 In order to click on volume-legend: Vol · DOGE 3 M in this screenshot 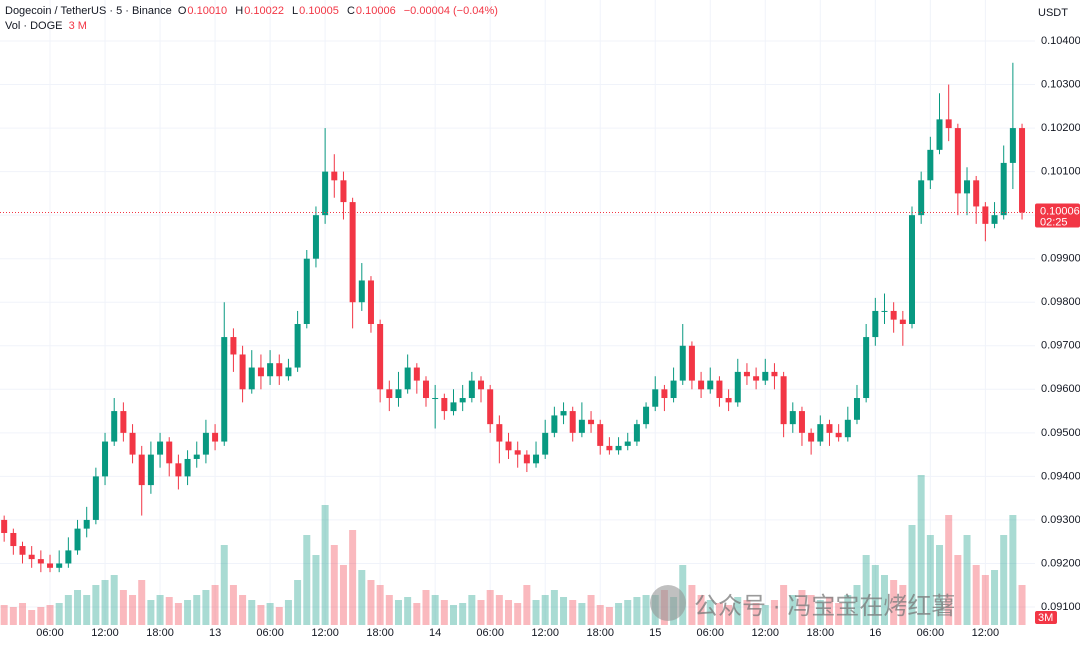, I will do `click(48, 26)`.